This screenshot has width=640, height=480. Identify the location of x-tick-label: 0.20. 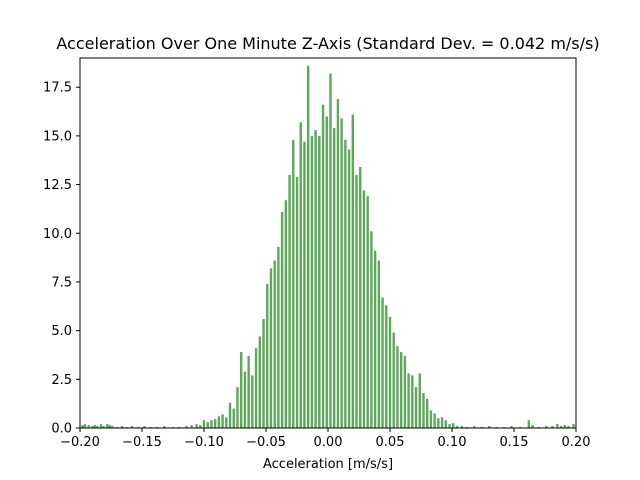
(576, 442).